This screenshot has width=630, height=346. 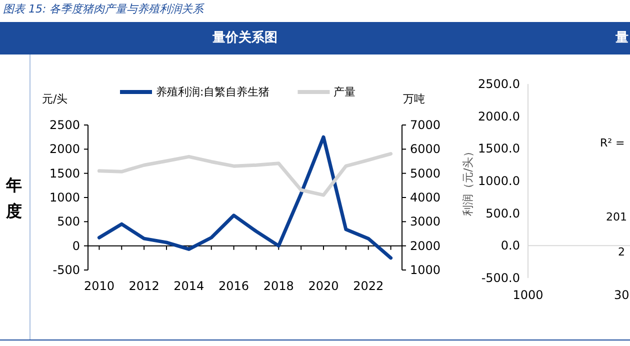 I want to click on y2-tick-label: 6000, so click(x=425, y=149).